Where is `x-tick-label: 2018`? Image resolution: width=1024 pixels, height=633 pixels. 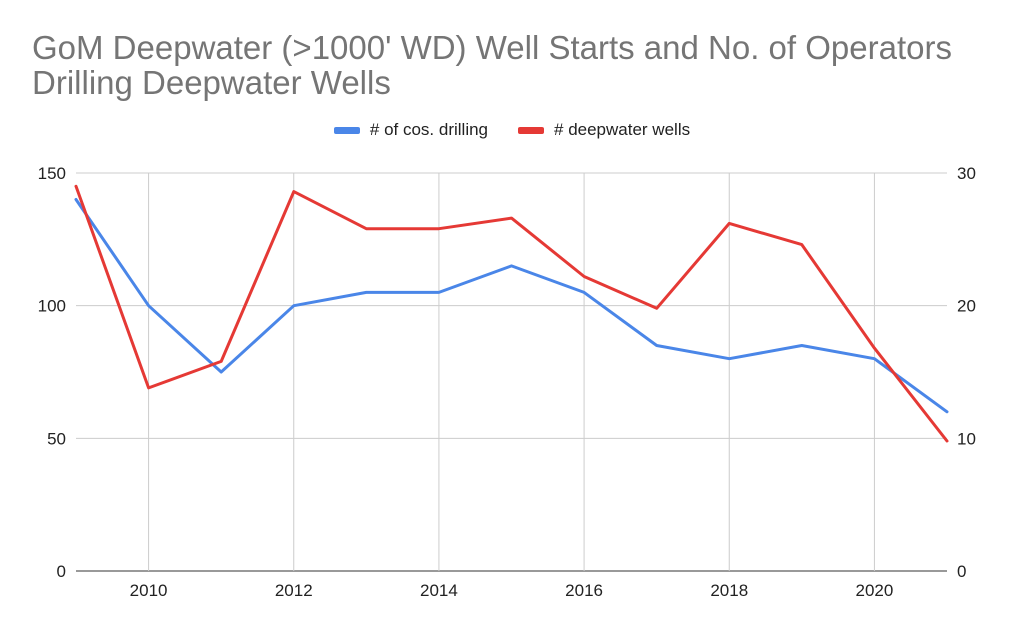 x-tick-label: 2018 is located at coordinates (729, 590).